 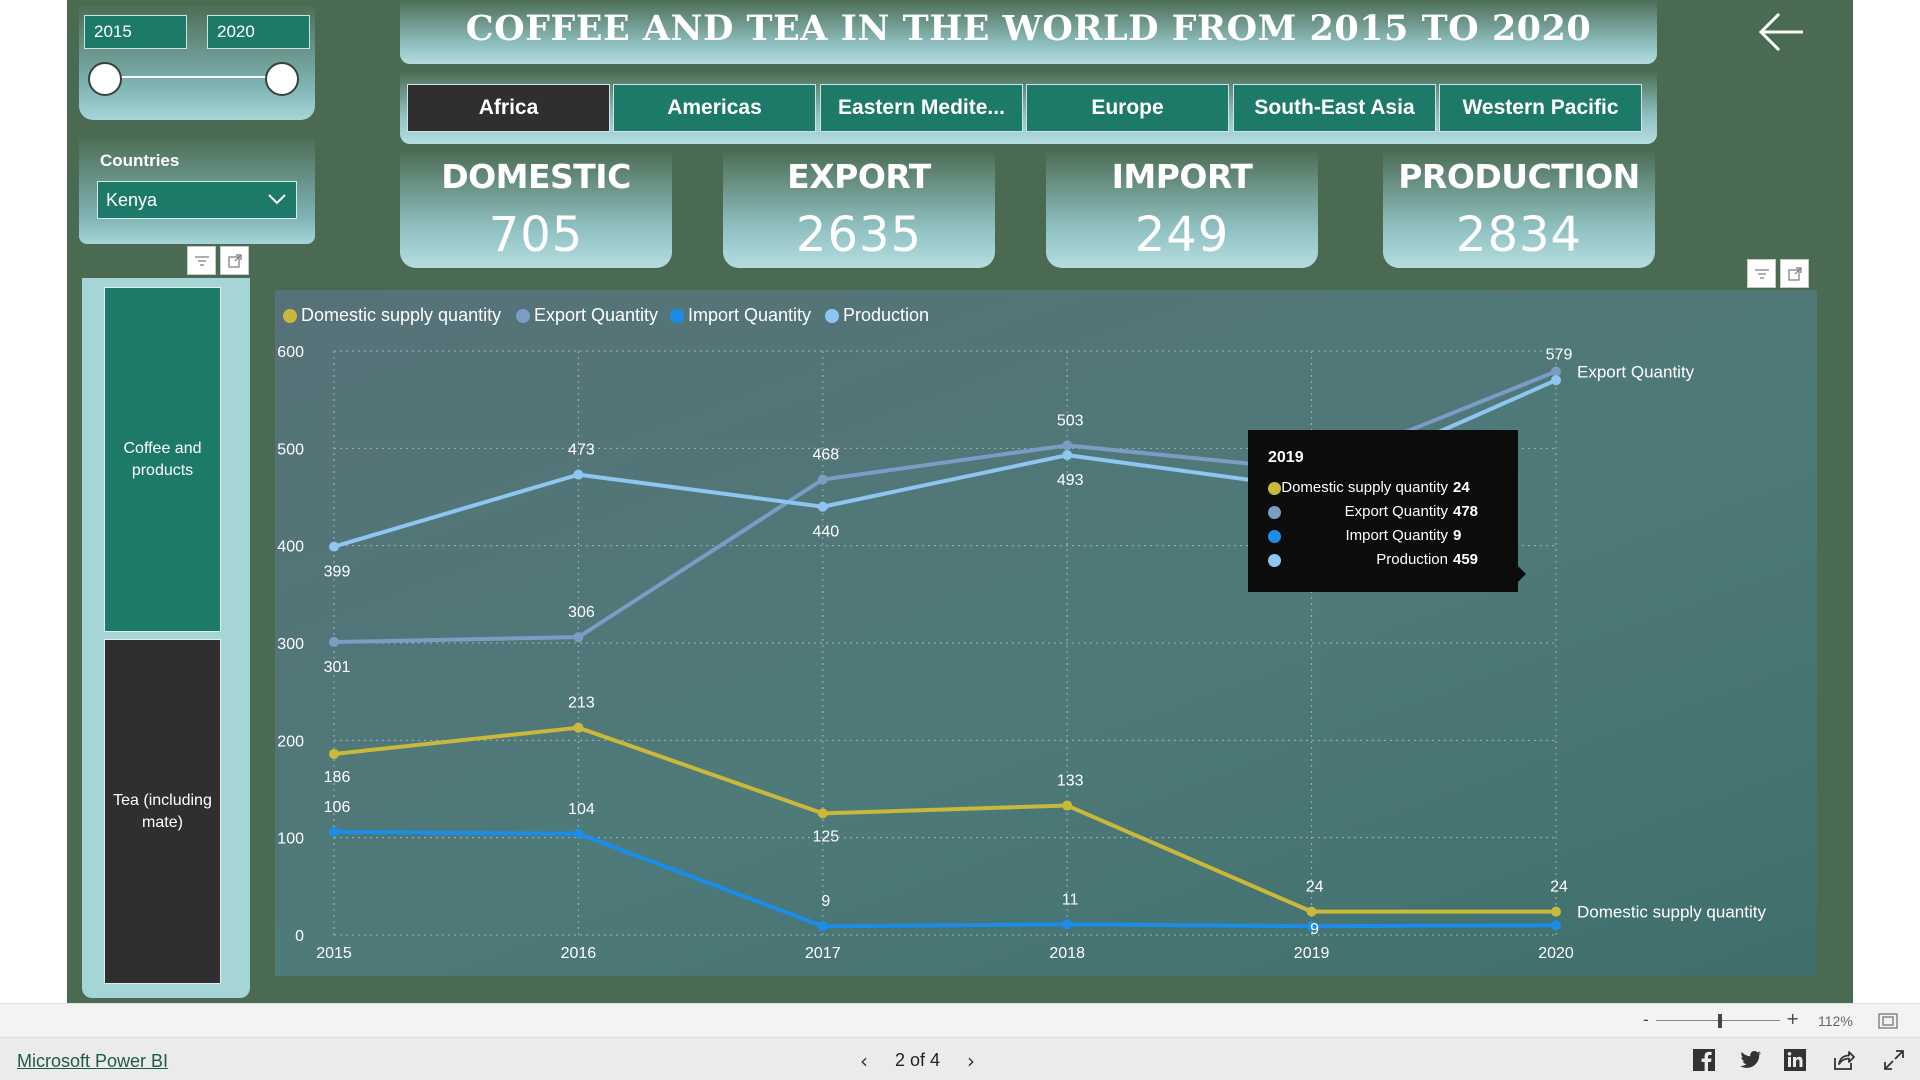 What do you see at coordinates (277, 199) in the screenshot?
I see `chevron-down-icon` at bounding box center [277, 199].